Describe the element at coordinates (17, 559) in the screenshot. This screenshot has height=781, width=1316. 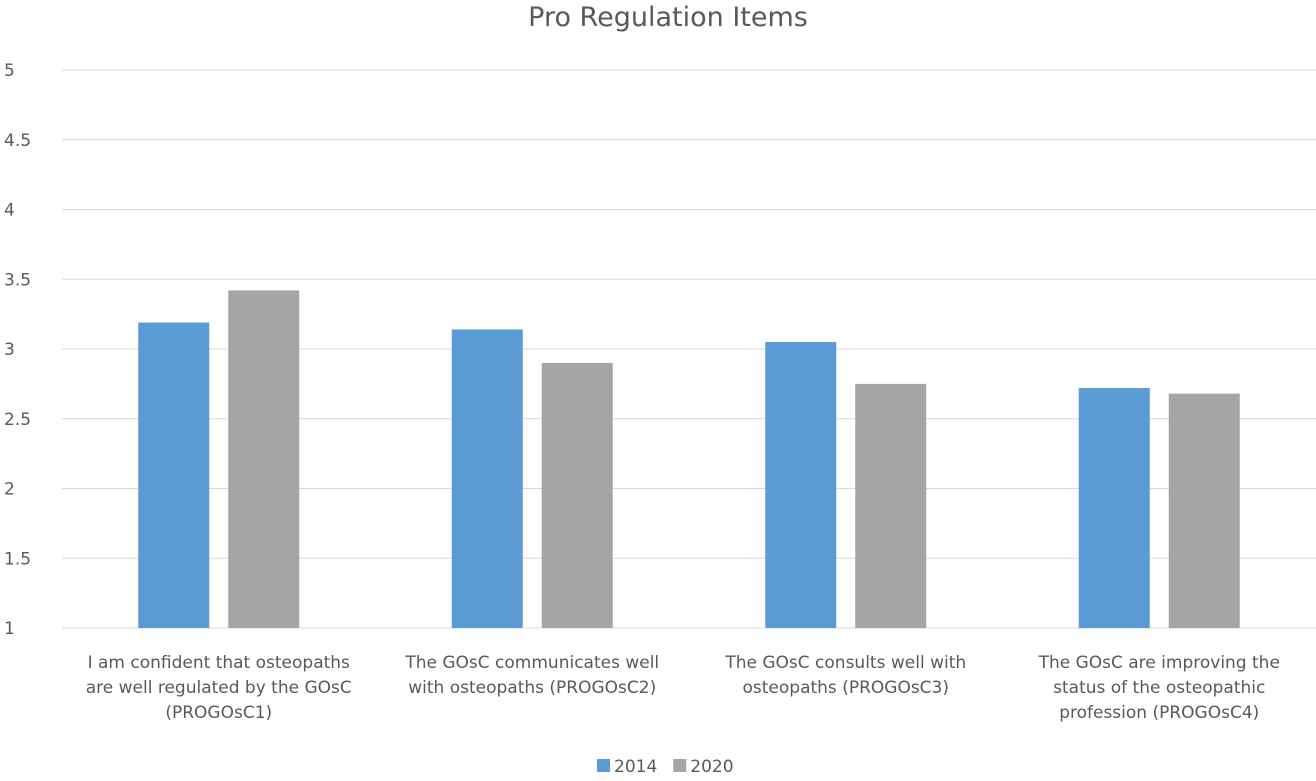
I see `y-tick-label: 1.5` at that location.